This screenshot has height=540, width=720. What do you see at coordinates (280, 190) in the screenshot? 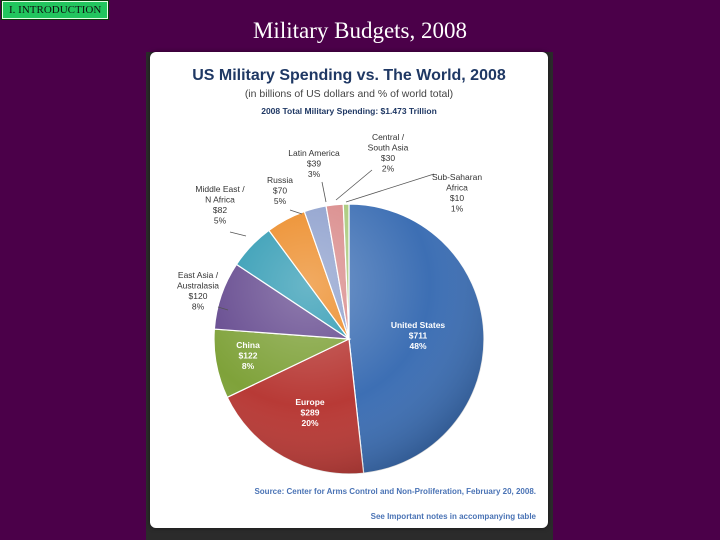
I see `pie-label-russia: Russia $70 5%` at bounding box center [280, 190].